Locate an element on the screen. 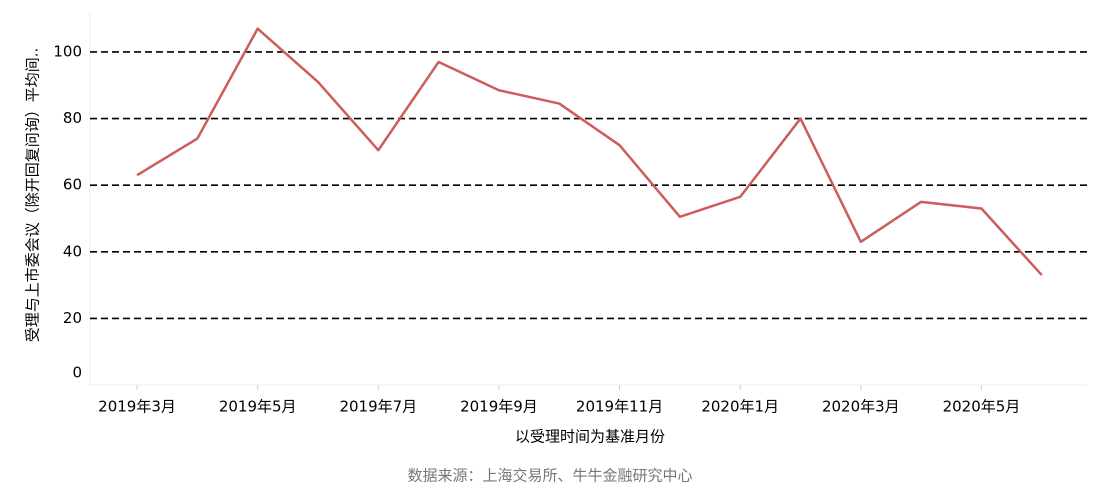  x-tick-label: 2020年1月 is located at coordinates (740, 407).